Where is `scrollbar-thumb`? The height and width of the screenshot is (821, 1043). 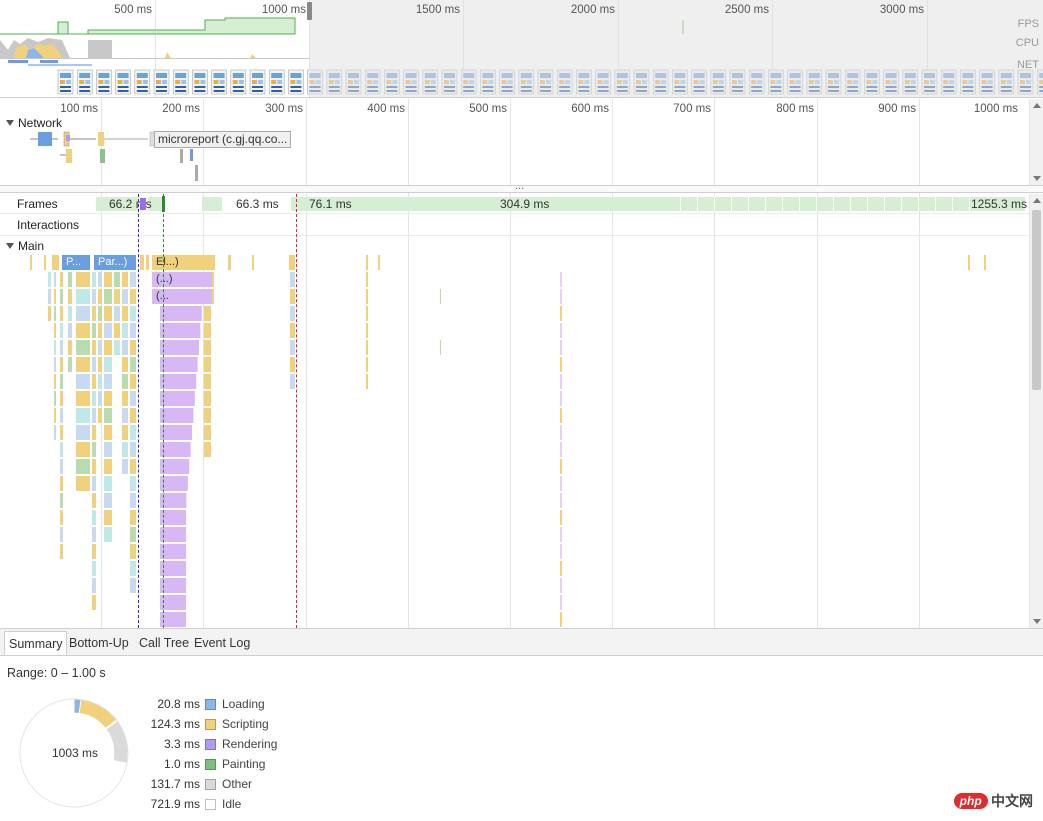
scrollbar-thumb is located at coordinates (1036, 300).